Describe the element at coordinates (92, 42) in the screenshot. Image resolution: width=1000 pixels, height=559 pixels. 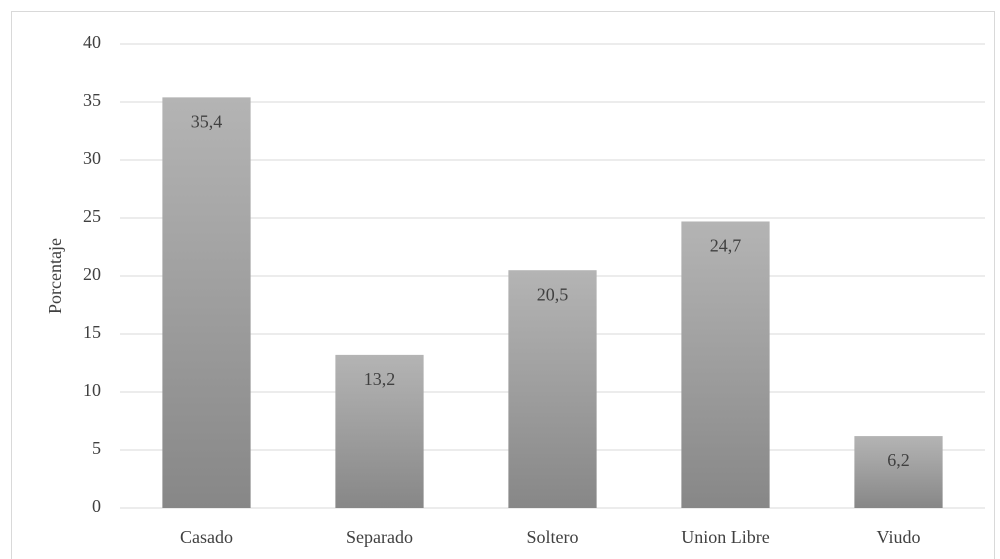
I see `y-tick-label: 40` at that location.